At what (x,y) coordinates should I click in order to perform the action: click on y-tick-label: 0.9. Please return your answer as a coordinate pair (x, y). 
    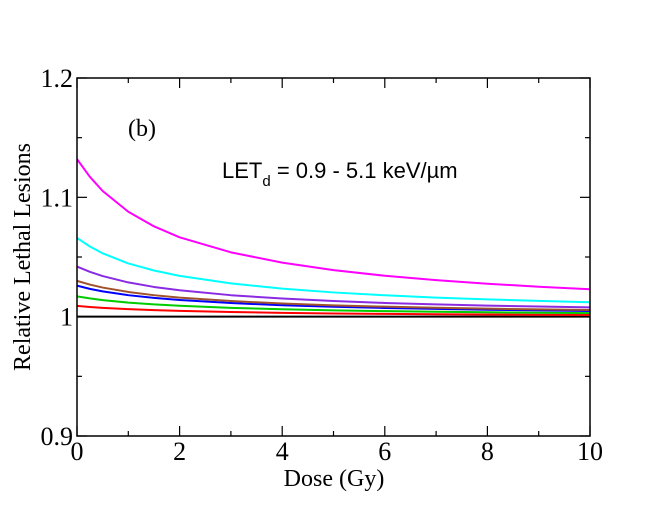
    Looking at the image, I should click on (57, 436).